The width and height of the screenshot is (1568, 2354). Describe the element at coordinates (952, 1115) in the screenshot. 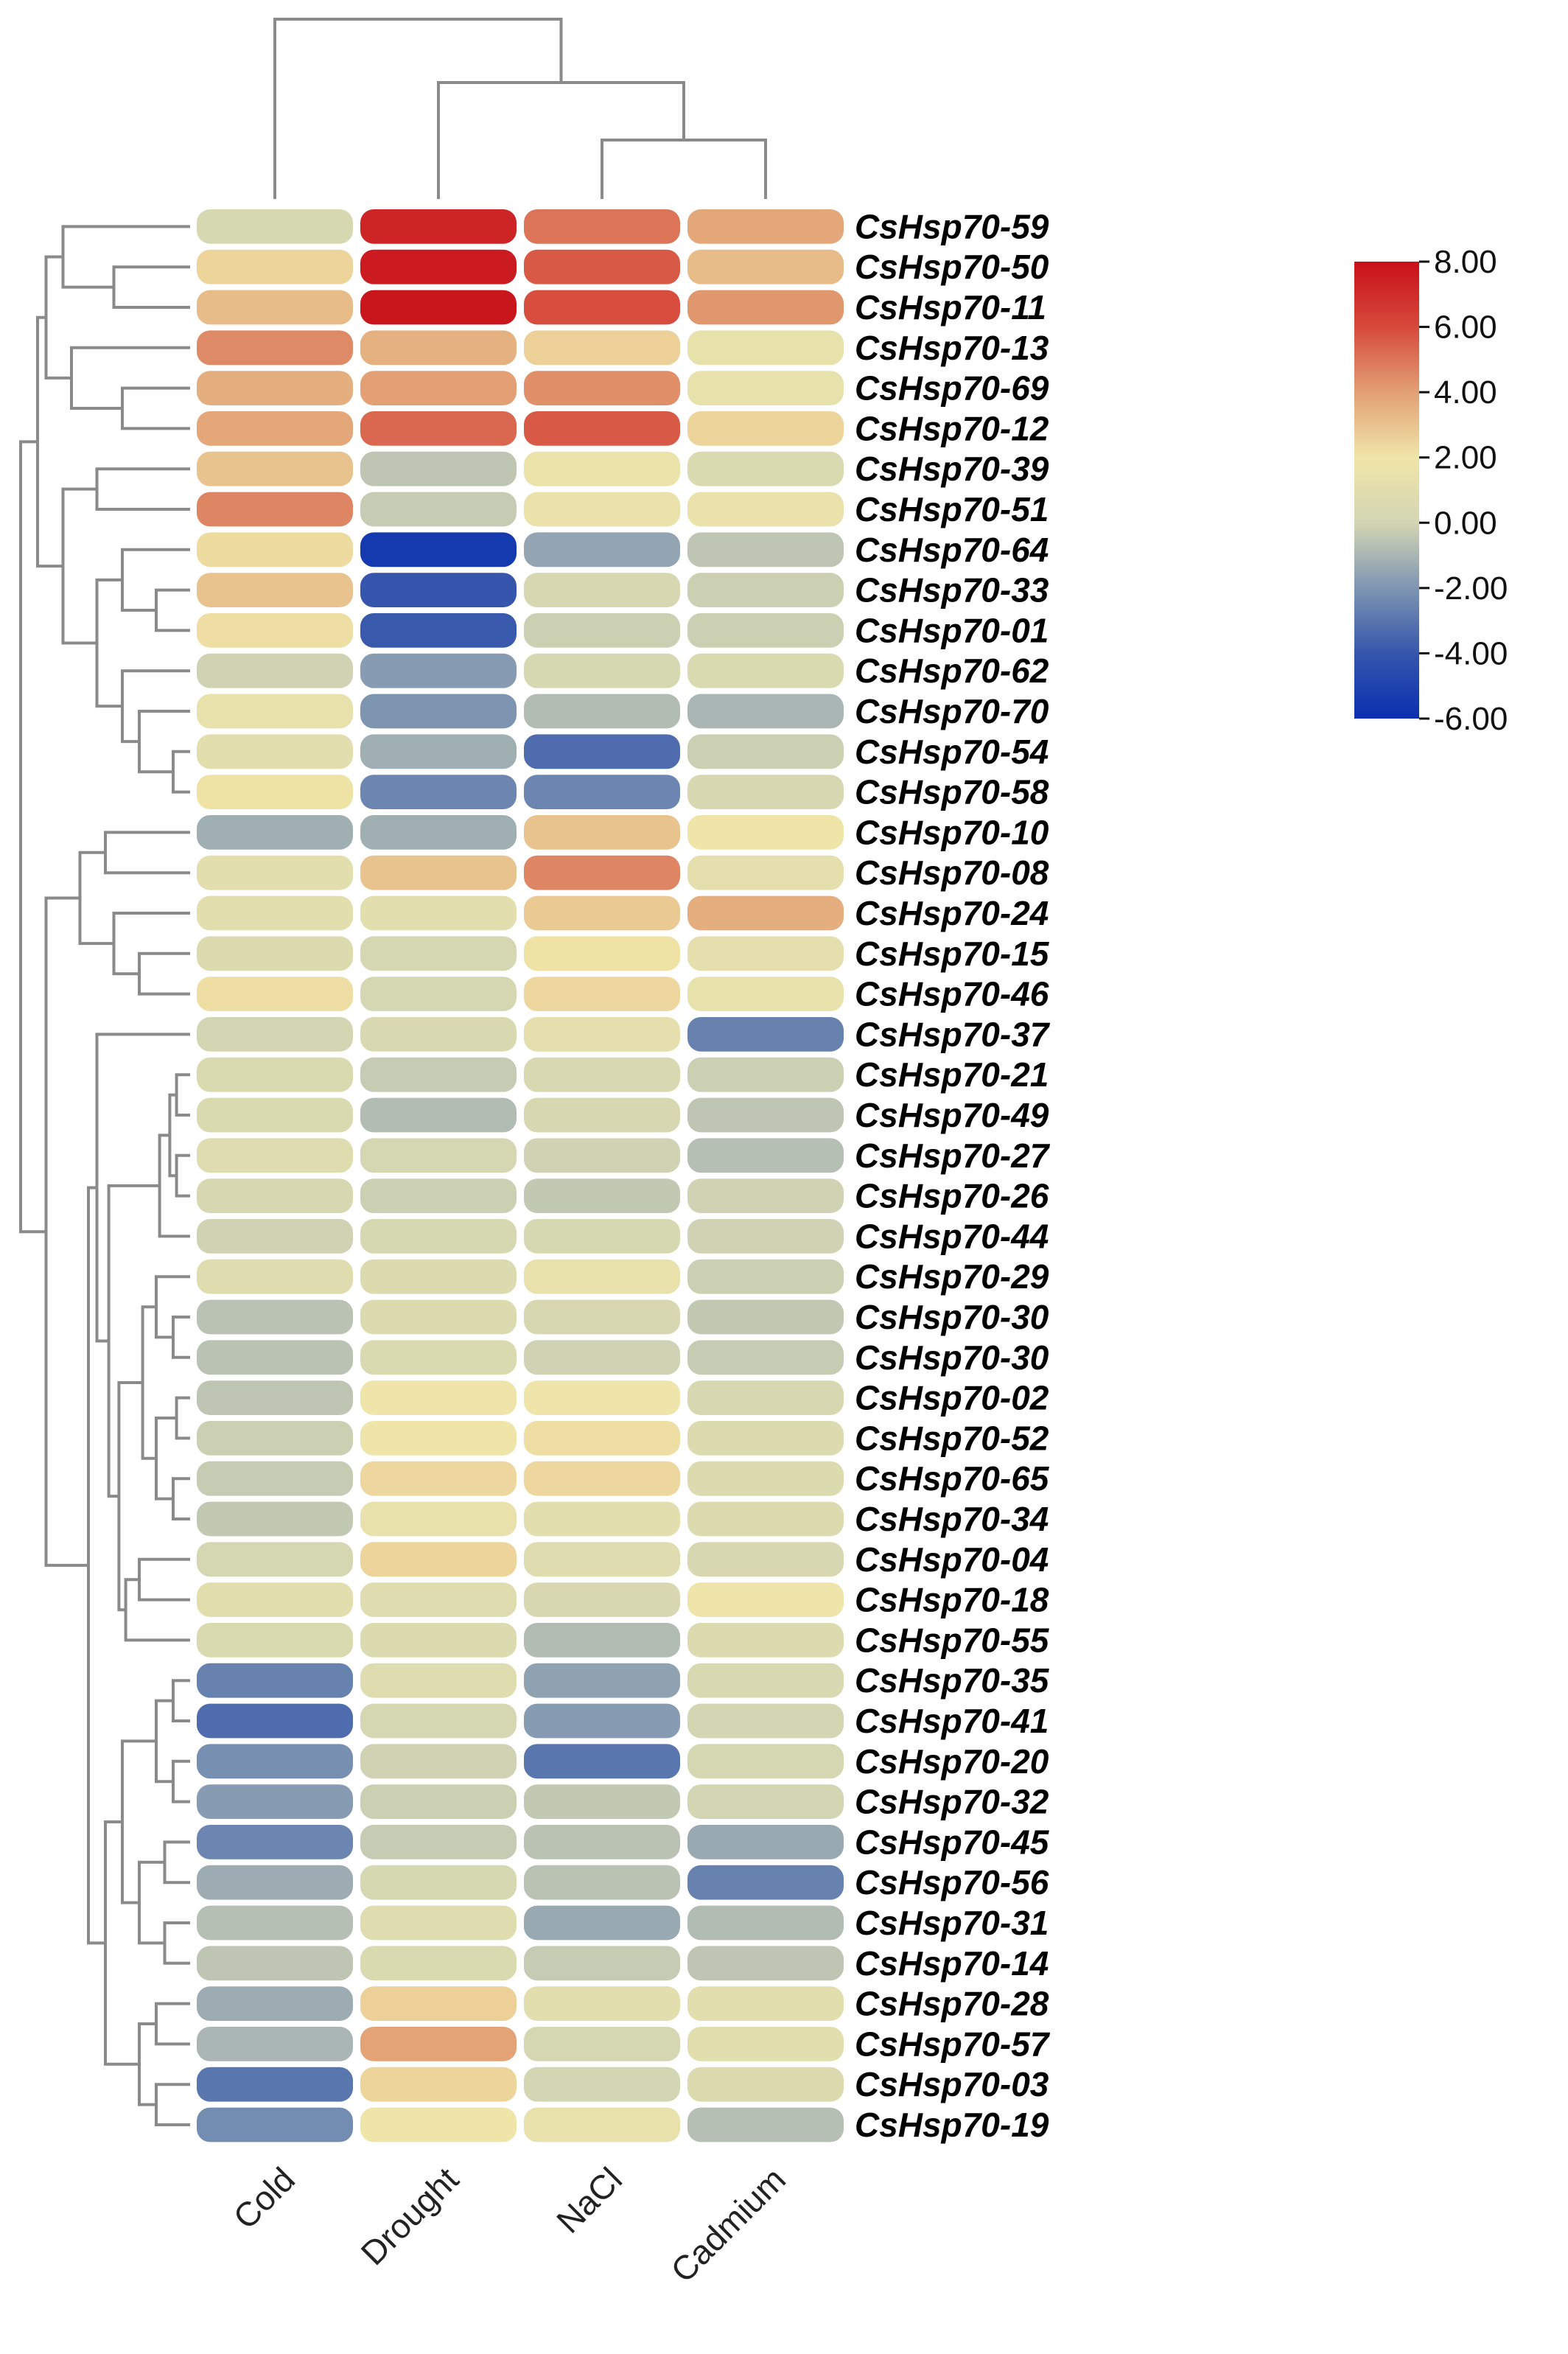

I see `row-label: CsHsp70-49` at that location.